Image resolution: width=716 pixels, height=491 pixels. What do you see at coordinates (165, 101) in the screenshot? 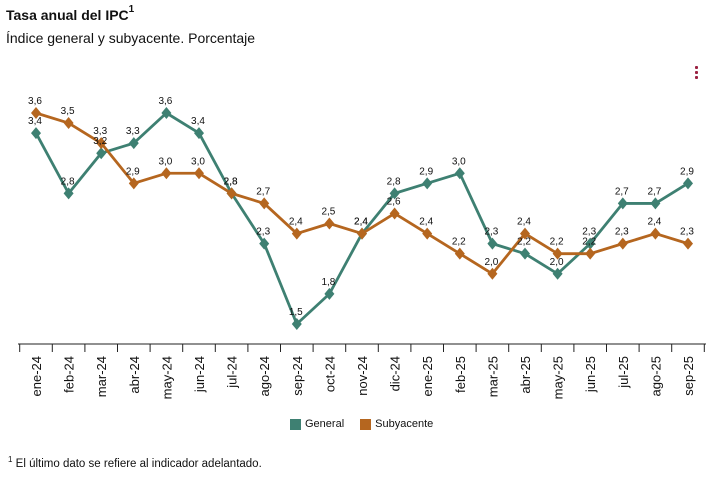
I see `data-label-general: 3,6` at bounding box center [165, 101].